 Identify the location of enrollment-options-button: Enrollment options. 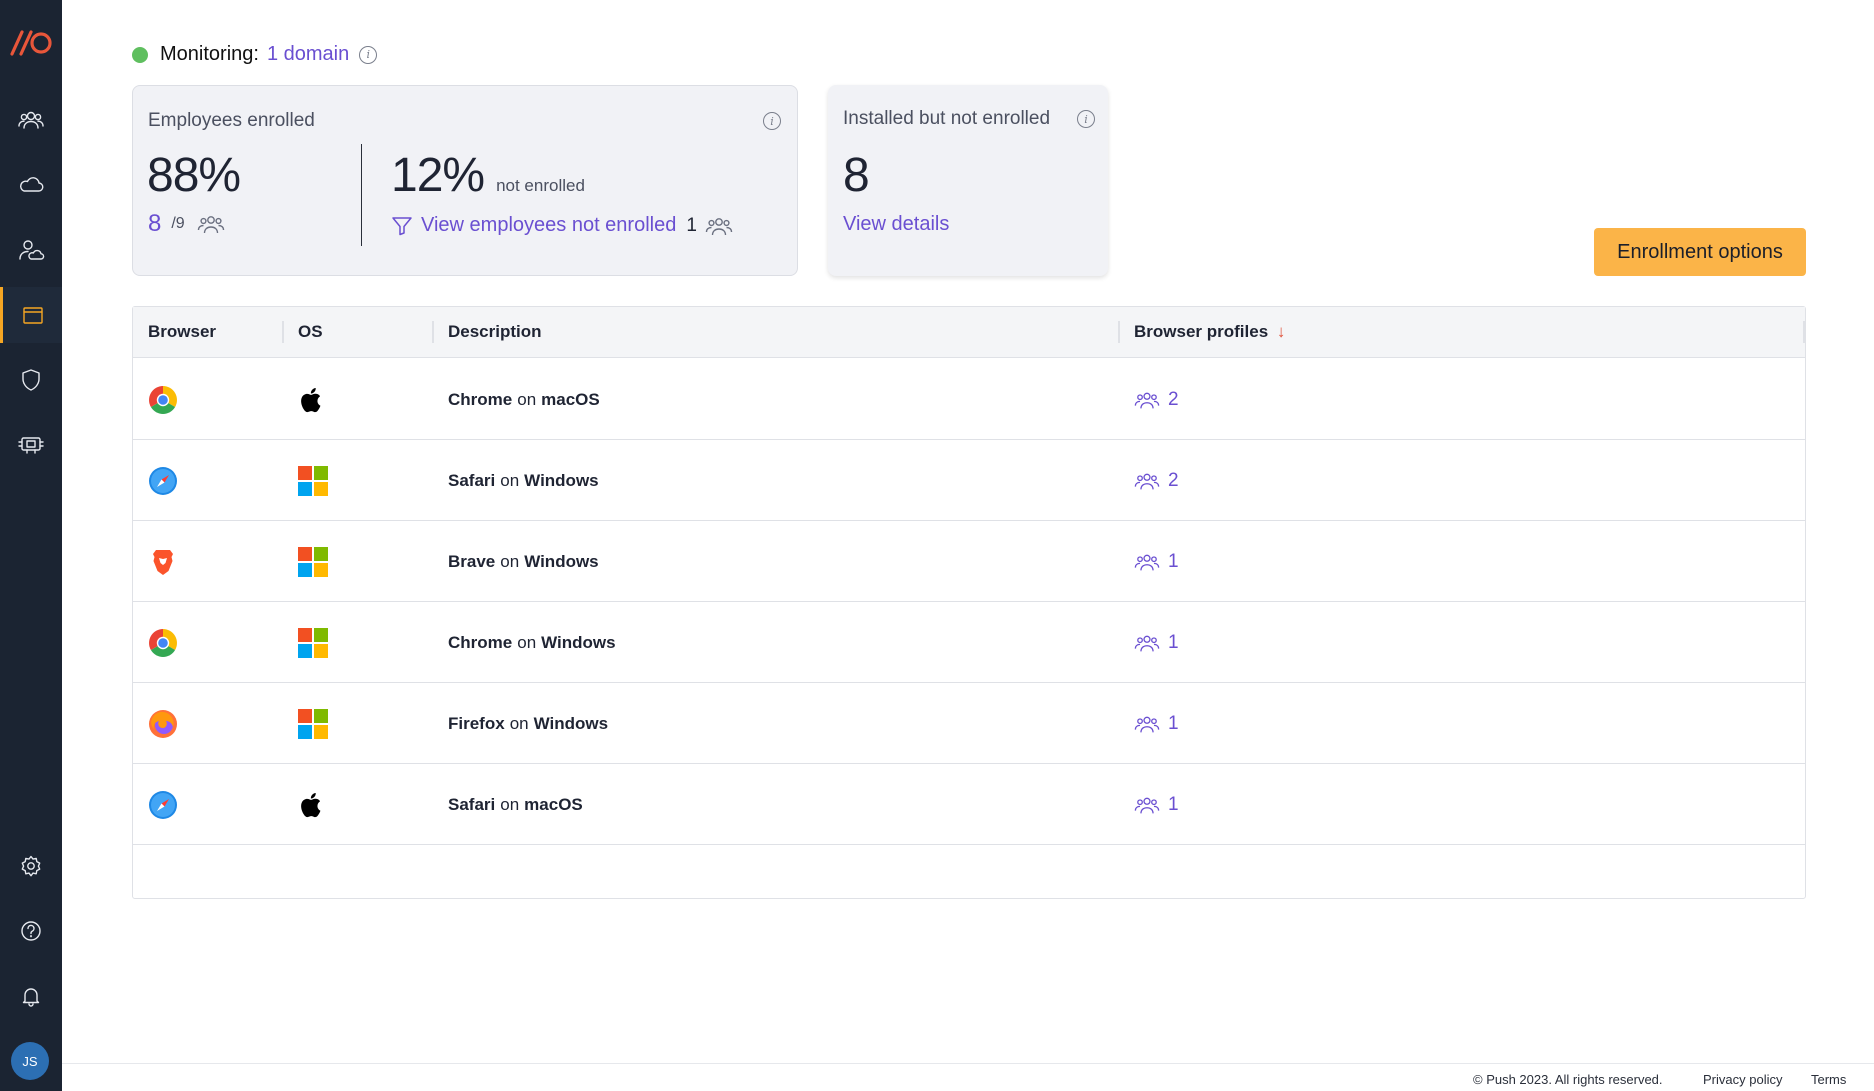
(1700, 252).